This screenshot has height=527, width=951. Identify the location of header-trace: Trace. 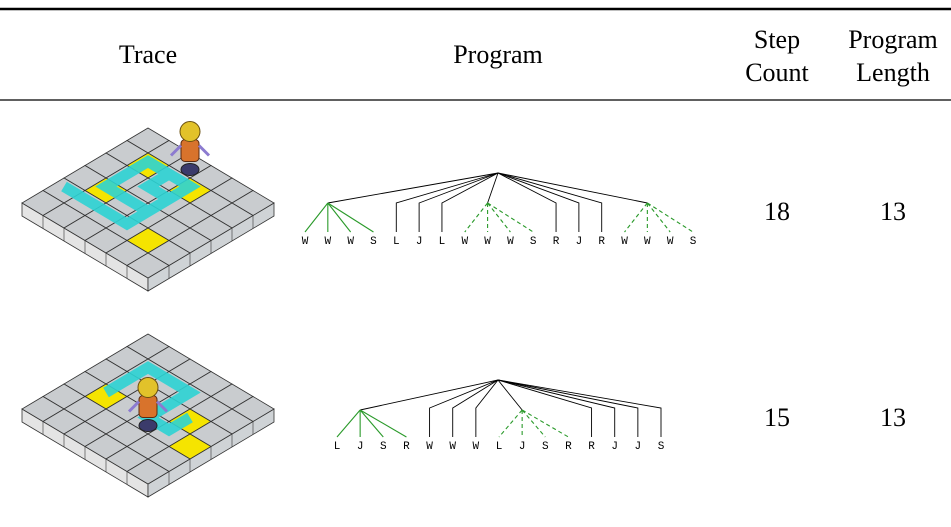
(148, 54).